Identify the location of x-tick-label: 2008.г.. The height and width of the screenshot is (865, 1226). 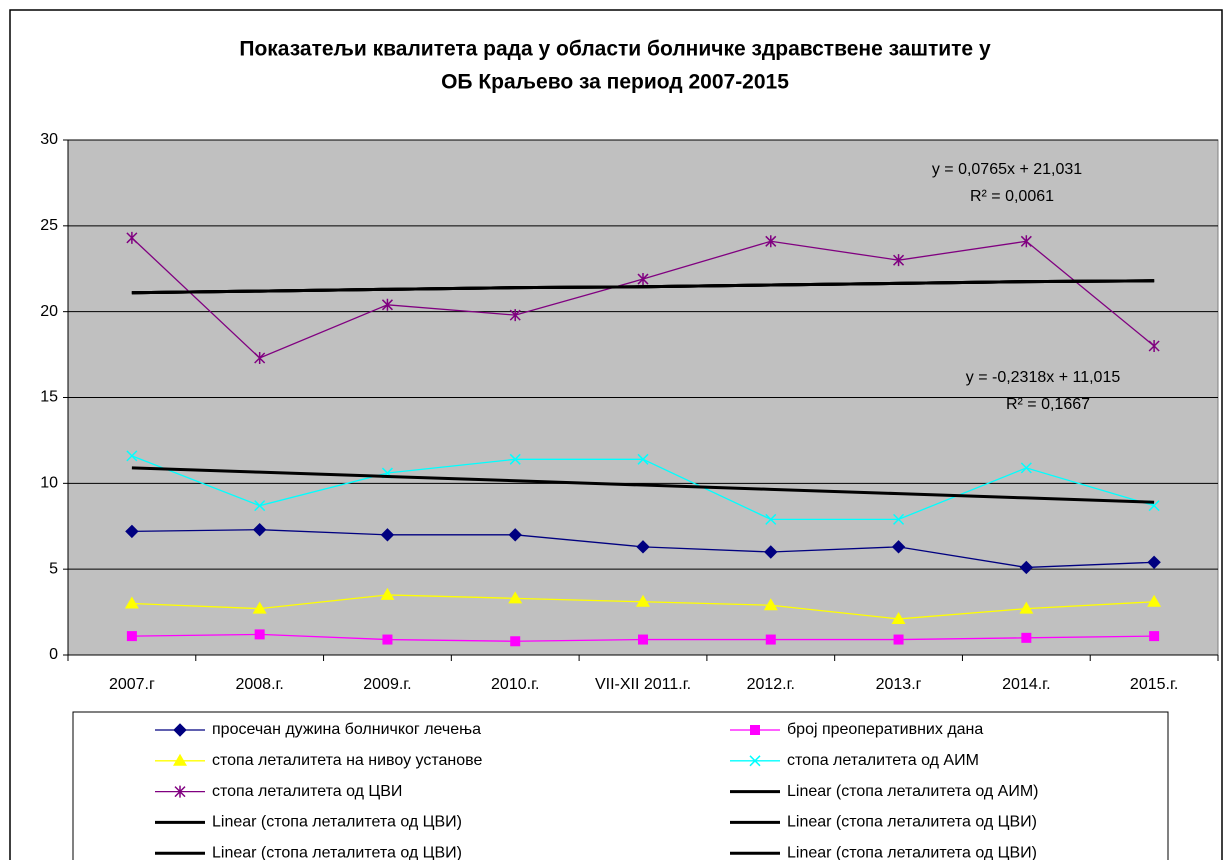
(259, 684).